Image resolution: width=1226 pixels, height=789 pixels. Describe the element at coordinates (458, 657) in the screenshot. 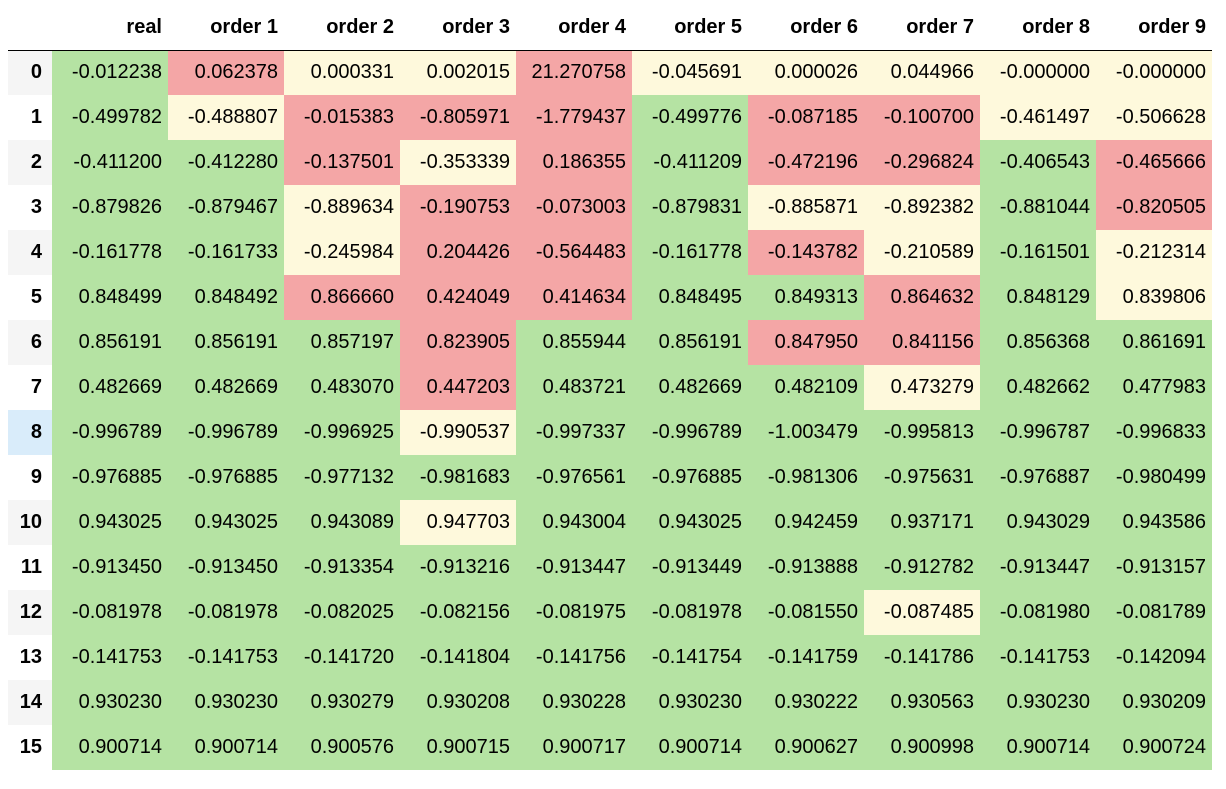

I see `table-cell: -0.141804` at that location.